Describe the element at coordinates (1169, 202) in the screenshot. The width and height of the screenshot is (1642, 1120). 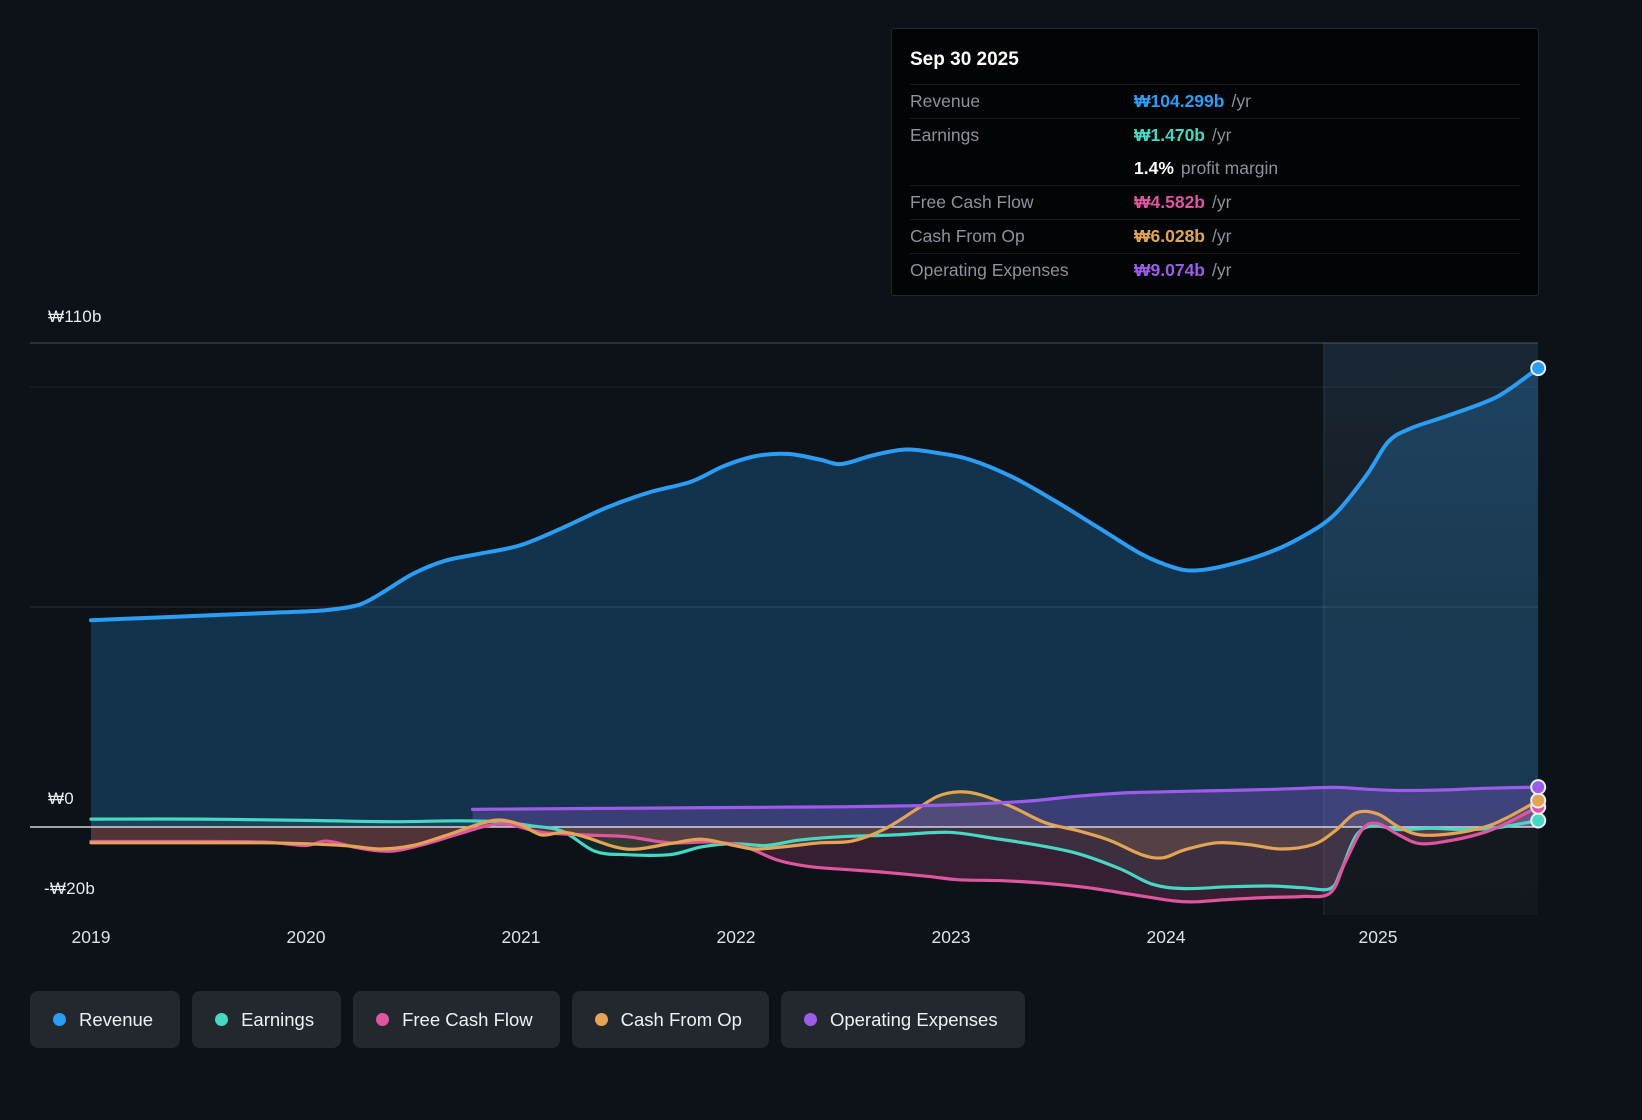
I see `tooltip-value: ₩4.582b` at that location.